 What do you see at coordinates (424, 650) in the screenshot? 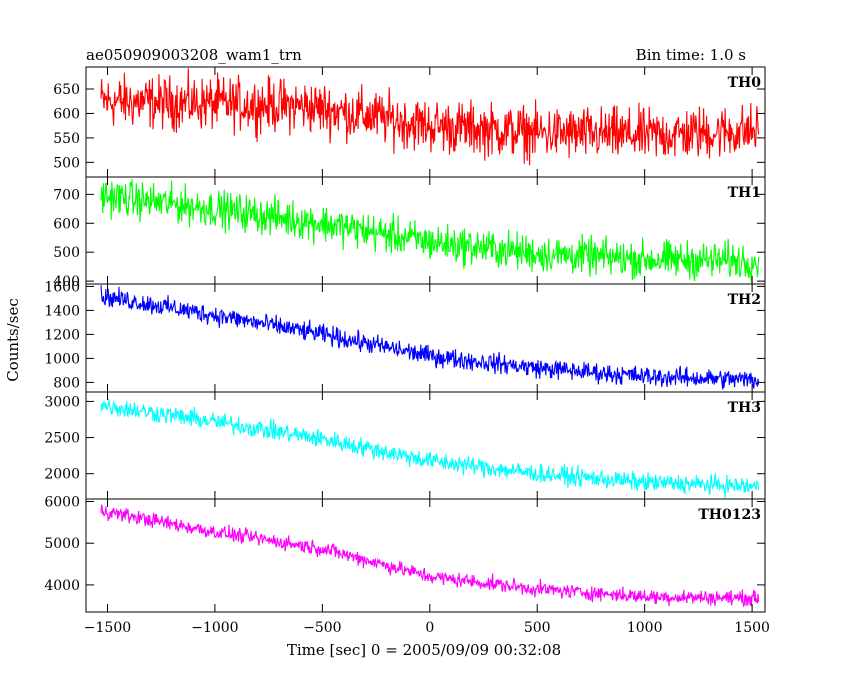
I see `x-axis-label: Time [sec] 0 = 2005/09/09 00:32:08` at bounding box center [424, 650].